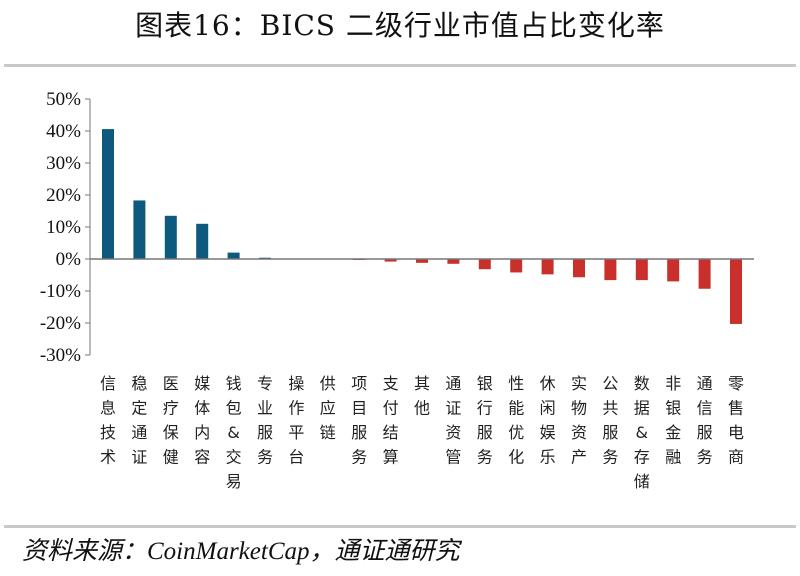 Image resolution: width=800 pixels, height=576 pixels. Describe the element at coordinates (548, 408) in the screenshot. I see `x-tick-label: 闲` at that location.